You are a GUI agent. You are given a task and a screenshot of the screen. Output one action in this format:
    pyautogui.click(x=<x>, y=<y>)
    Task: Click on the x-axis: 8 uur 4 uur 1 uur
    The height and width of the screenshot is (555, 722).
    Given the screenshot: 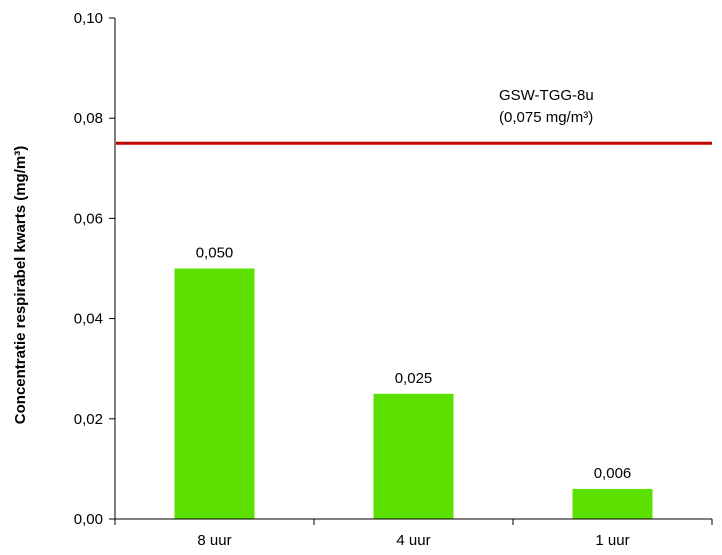 What is the action you would take?
    pyautogui.click(x=413, y=533)
    